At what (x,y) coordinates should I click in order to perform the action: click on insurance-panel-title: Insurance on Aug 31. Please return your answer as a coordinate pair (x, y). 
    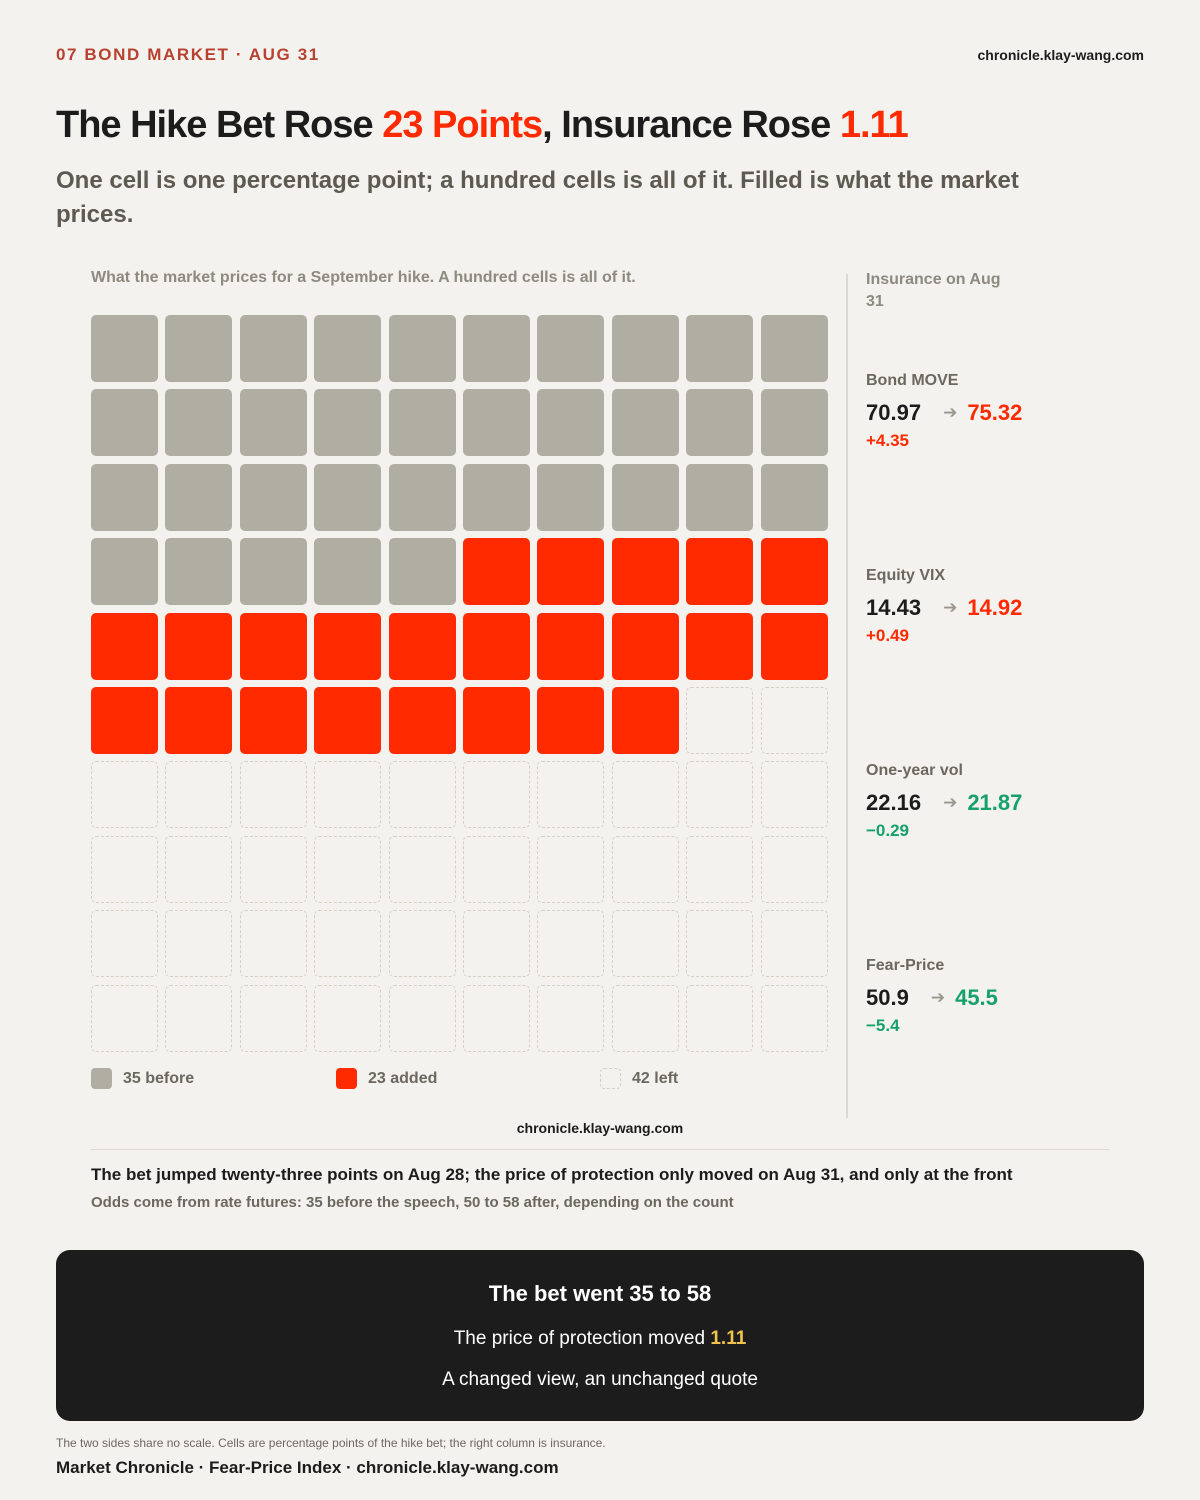
    Looking at the image, I should click on (933, 290).